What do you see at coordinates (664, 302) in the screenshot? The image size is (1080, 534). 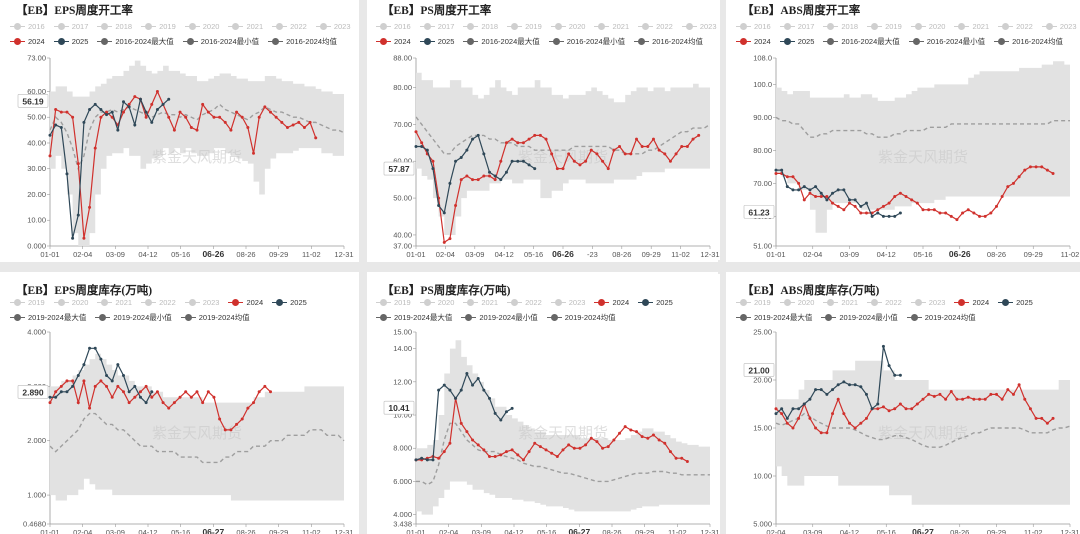 I see `legend-label: 2025` at bounding box center [664, 302].